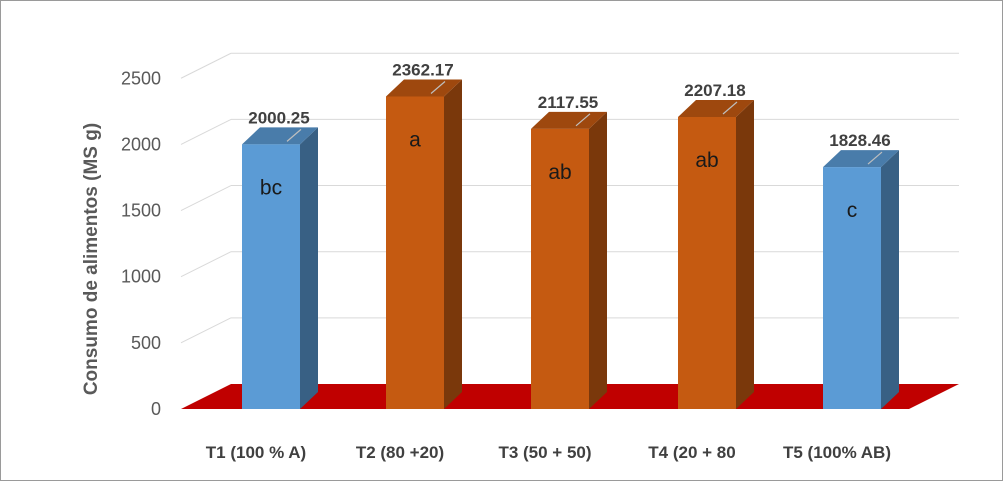 This screenshot has width=1005, height=483. What do you see at coordinates (146, 343) in the screenshot?
I see `y-tick-label: 500` at bounding box center [146, 343].